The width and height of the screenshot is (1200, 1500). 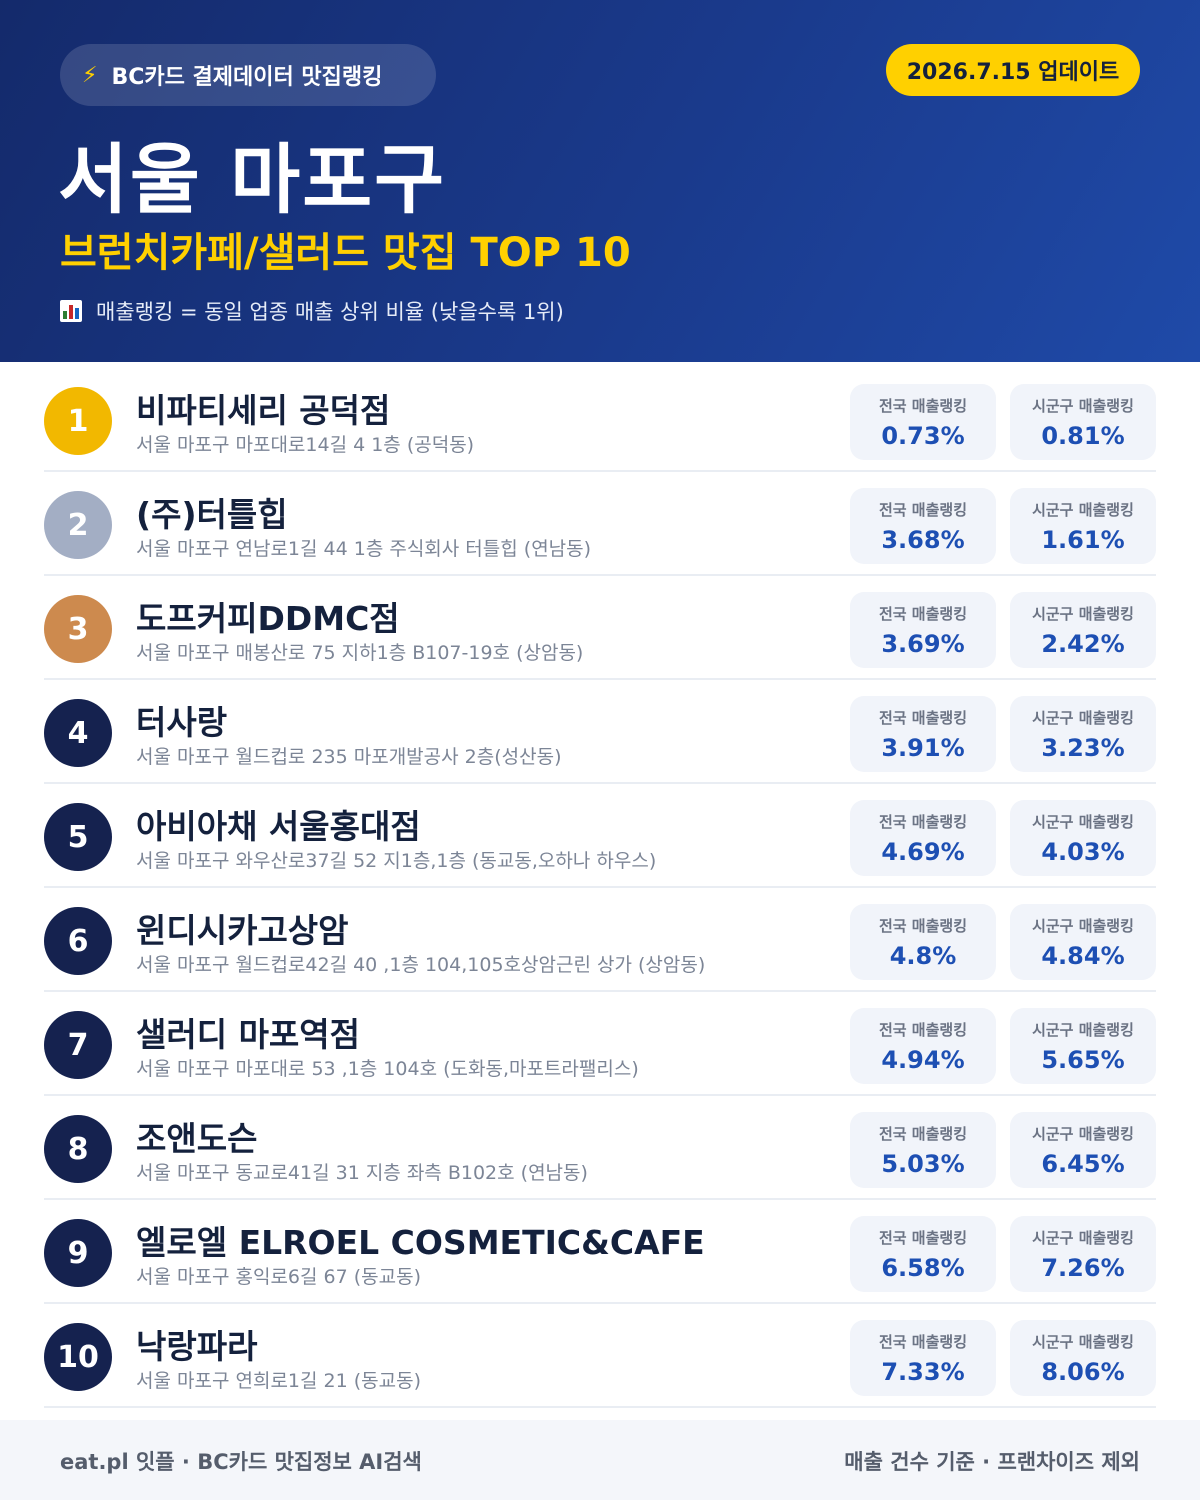 What do you see at coordinates (197, 1138) in the screenshot?
I see `restaurant-name: 조앤도슨` at bounding box center [197, 1138].